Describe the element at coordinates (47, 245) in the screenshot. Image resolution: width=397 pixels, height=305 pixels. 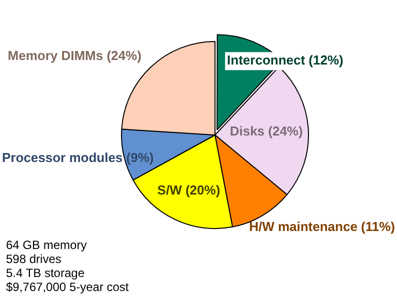
I see `text: 64 GB memory` at that location.